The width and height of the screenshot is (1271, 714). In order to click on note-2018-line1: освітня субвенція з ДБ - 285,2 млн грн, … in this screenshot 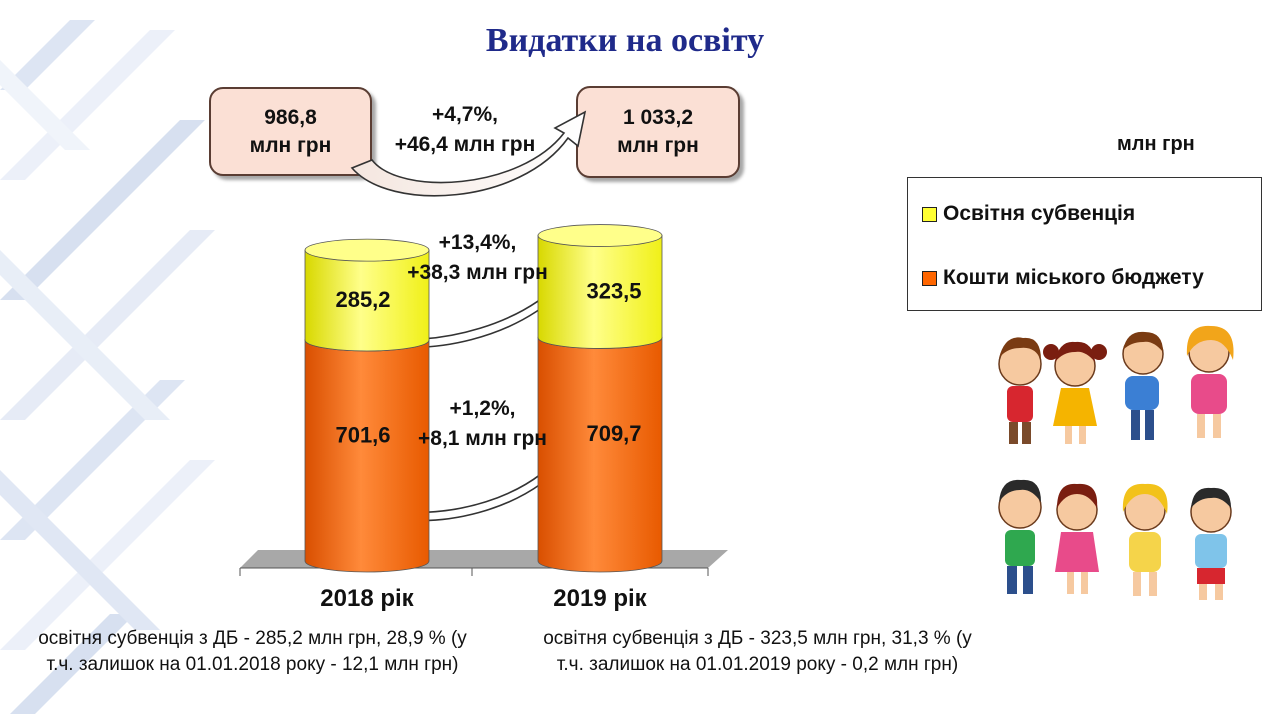, I will do `click(252, 638)`.